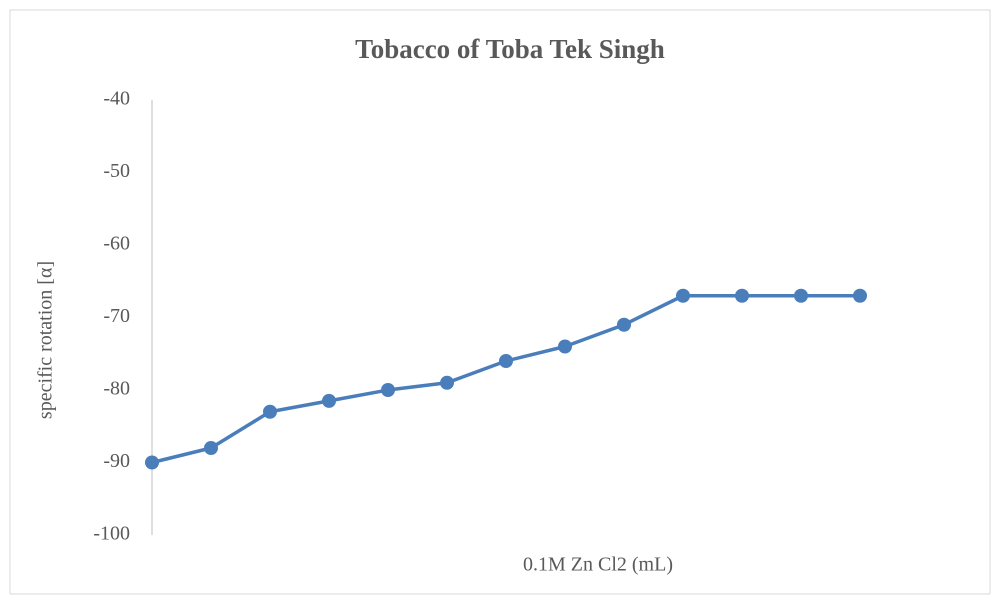 Image resolution: width=997 pixels, height=596 pixels. I want to click on y-tick-label: -40, so click(116, 99).